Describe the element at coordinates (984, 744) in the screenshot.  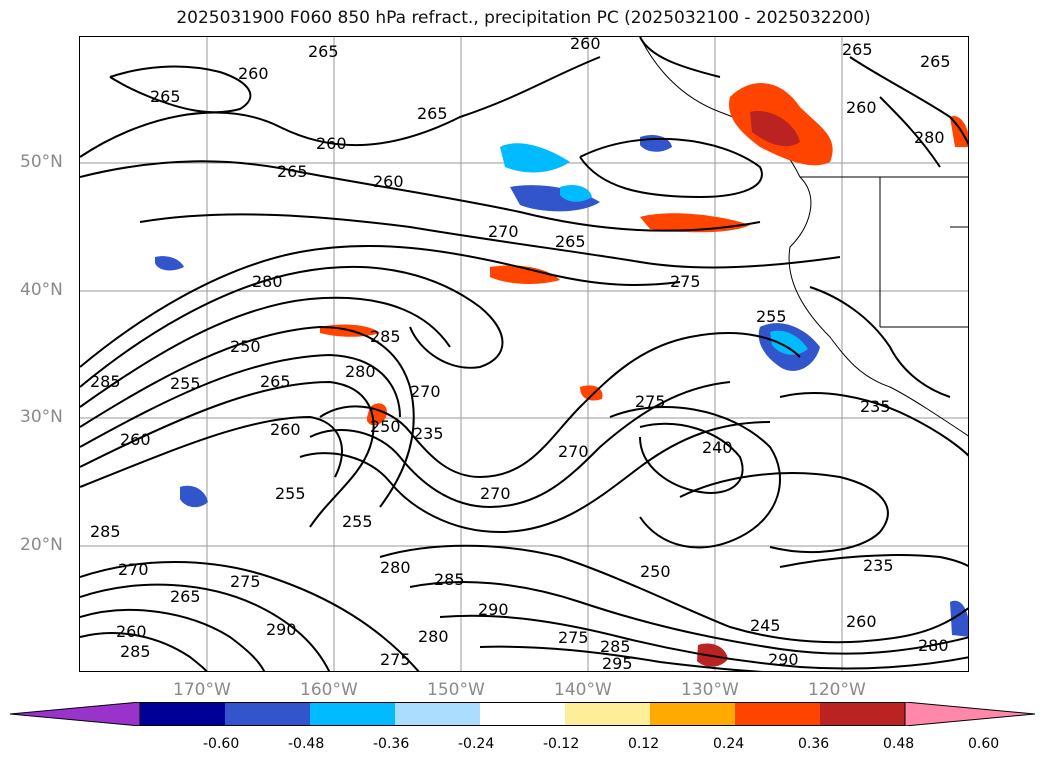
I see `colorbar-tick-label: 0.60` at that location.